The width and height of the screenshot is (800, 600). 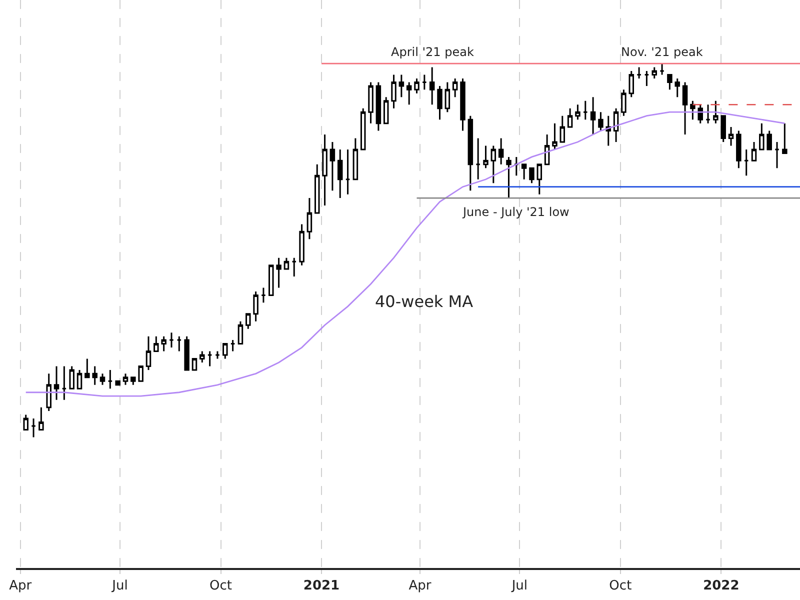 What do you see at coordinates (321, 586) in the screenshot?
I see `x-tick-label: 2021` at bounding box center [321, 586].